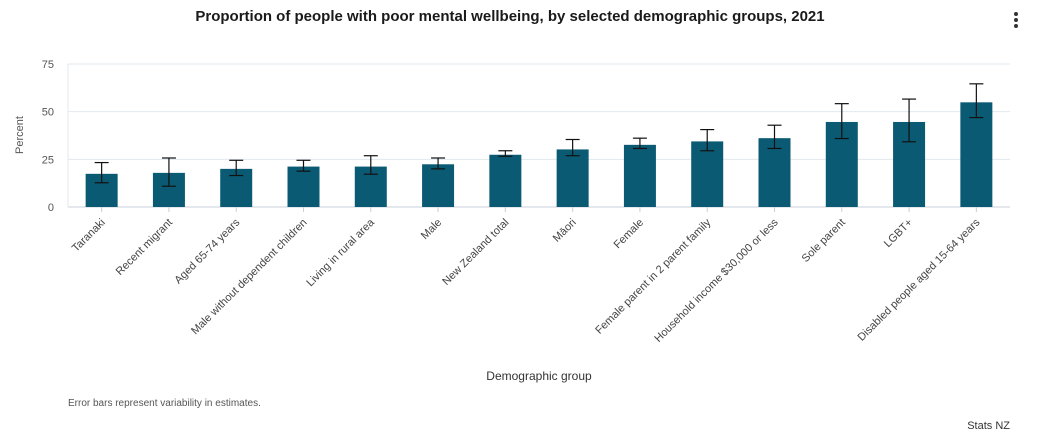 The height and width of the screenshot is (445, 1050). What do you see at coordinates (824, 241) in the screenshot?
I see `x-tick-label: Sole parent` at bounding box center [824, 241].